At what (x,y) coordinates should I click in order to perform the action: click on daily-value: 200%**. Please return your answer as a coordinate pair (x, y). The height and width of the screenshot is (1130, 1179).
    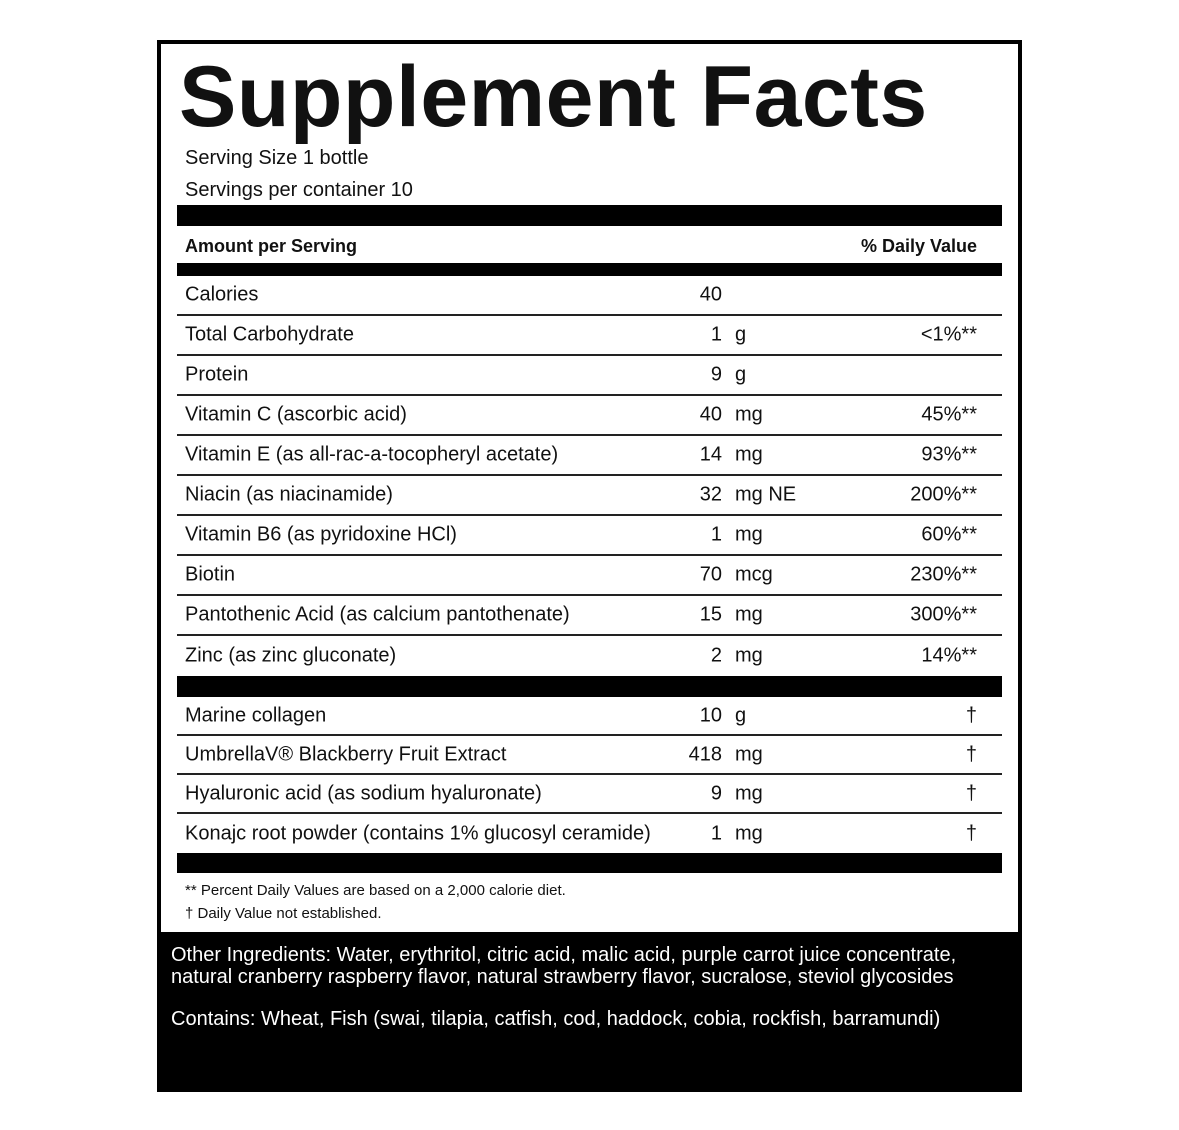
    Looking at the image, I should click on (943, 494).